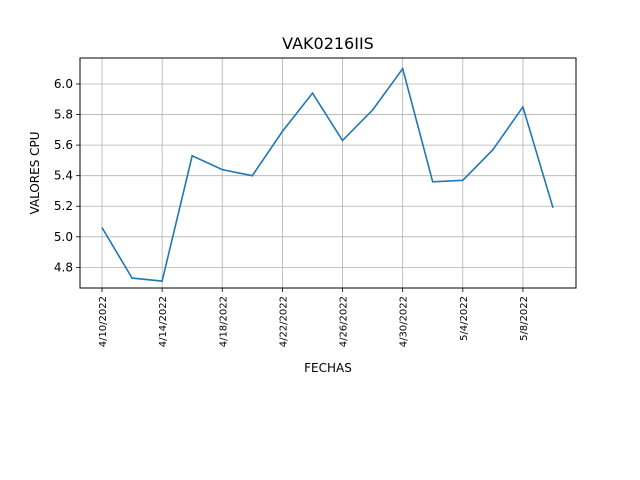 This screenshot has height=480, width=640. What do you see at coordinates (404, 321) in the screenshot?
I see `x-tick-label: 4/30/2022` at bounding box center [404, 321].